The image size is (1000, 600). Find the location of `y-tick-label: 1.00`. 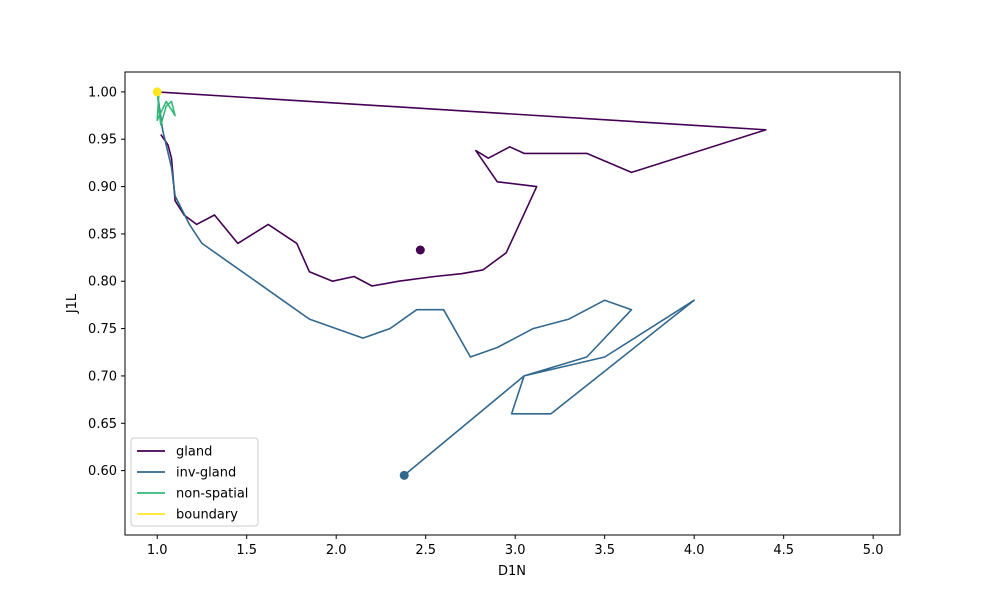

y-tick-label: 1.00 is located at coordinates (102, 92).